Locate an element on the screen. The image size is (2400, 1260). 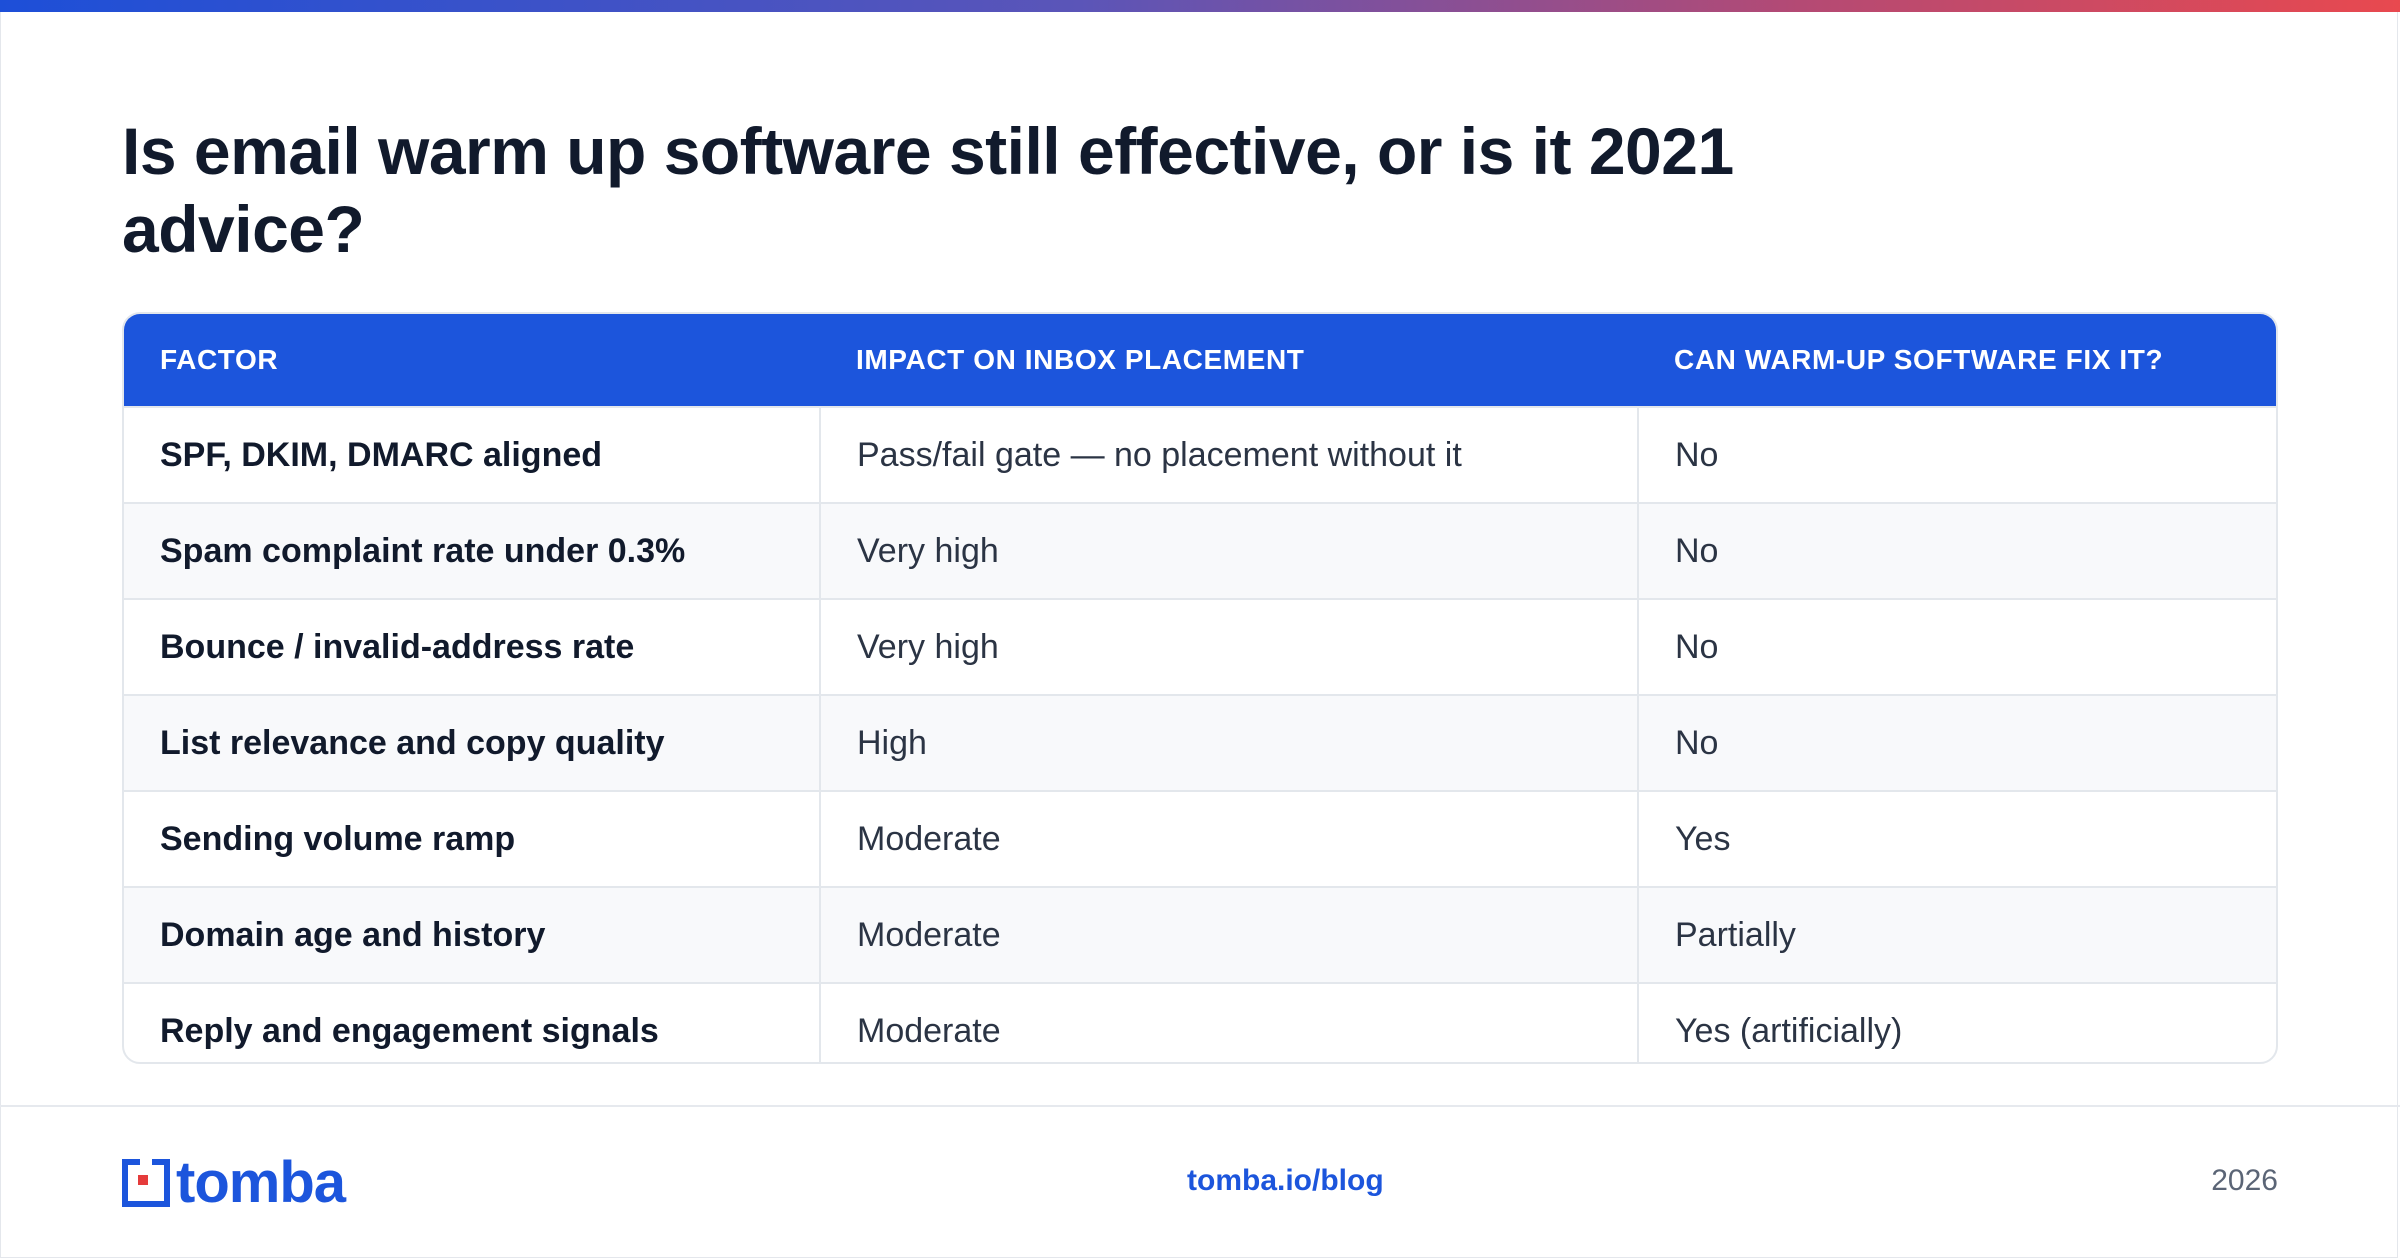
footer-divider is located at coordinates (1200, 1106).